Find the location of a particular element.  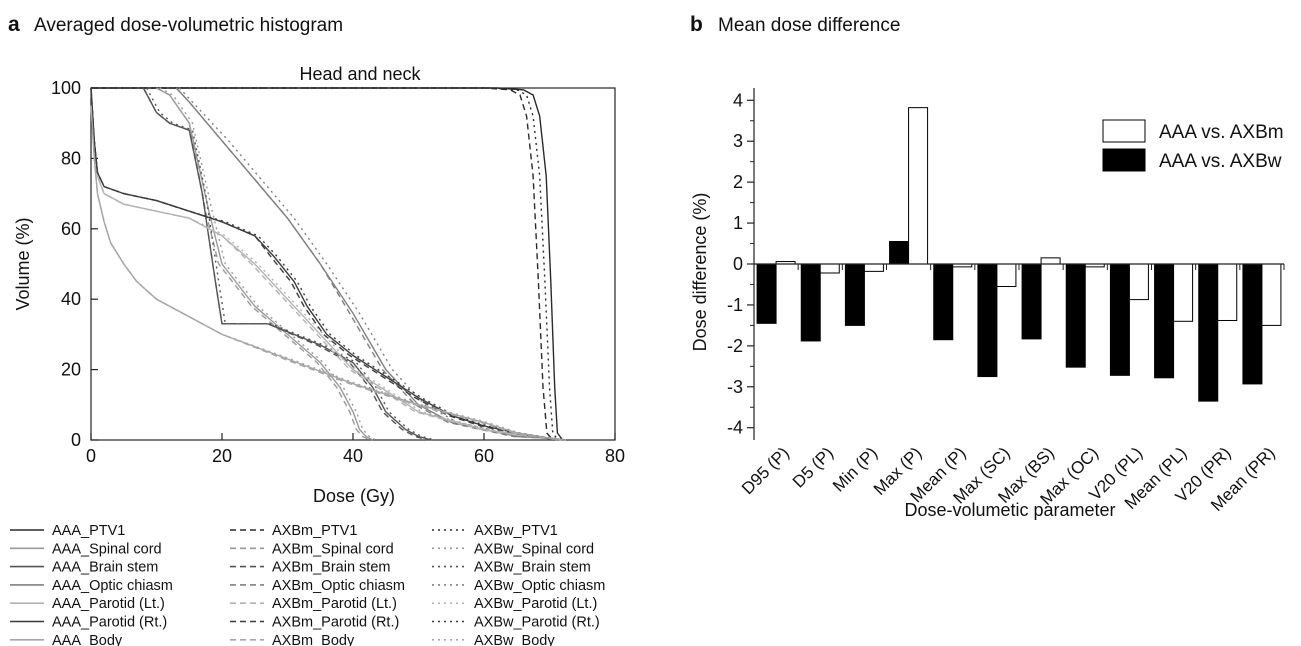

dvh-x-tick-label: 40 is located at coordinates (353, 456).